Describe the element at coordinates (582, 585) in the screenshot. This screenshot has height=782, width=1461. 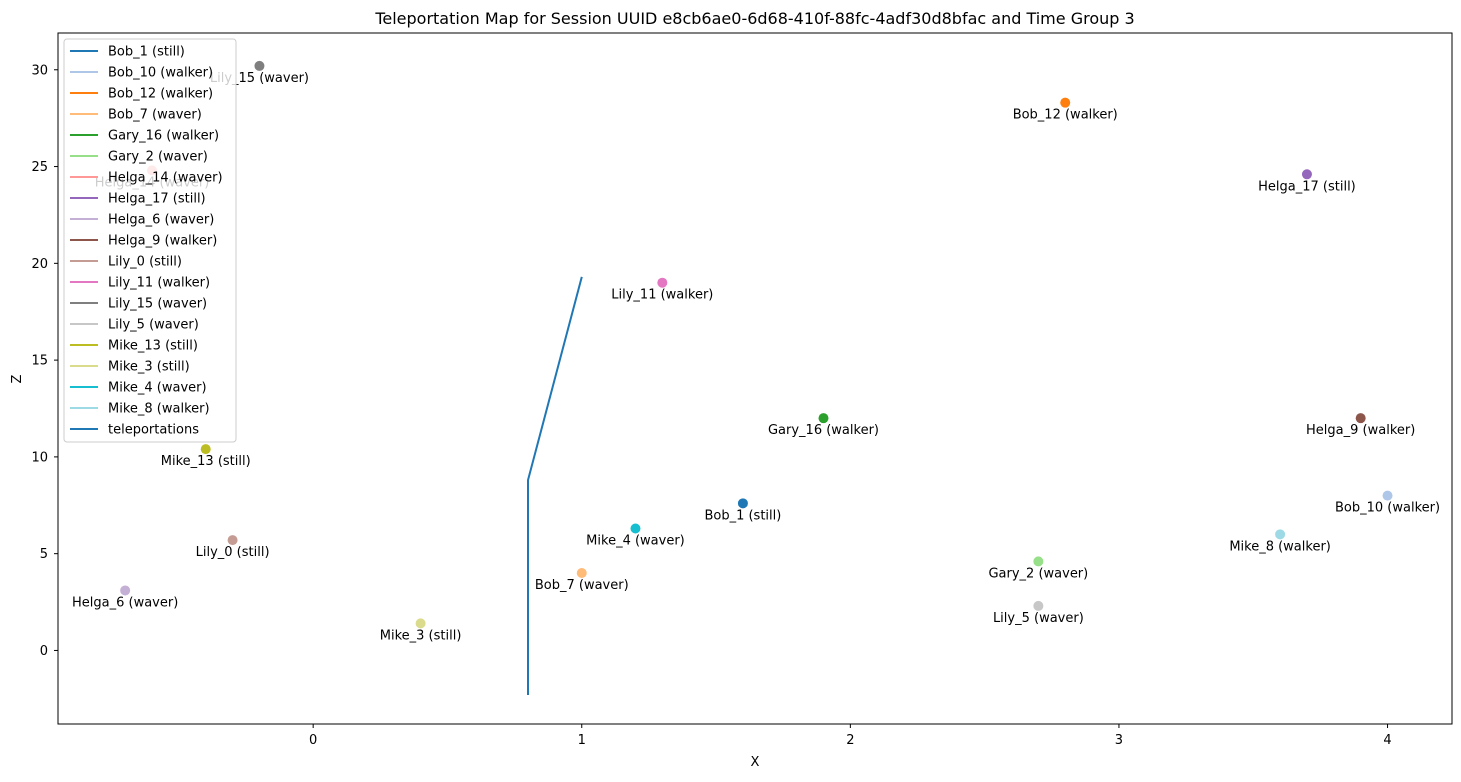
I see `point-label: Bob_7 (waver)` at that location.